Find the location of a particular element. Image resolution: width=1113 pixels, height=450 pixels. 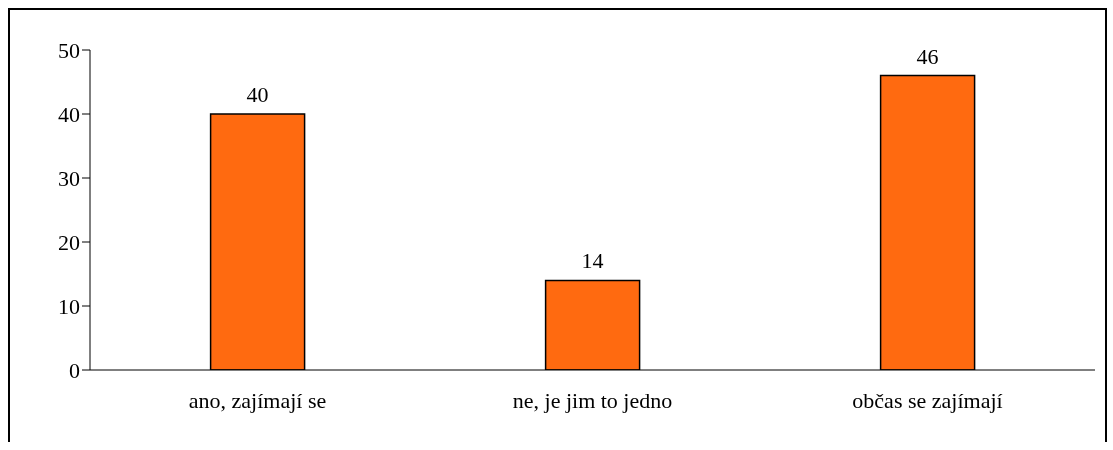

y-tick-label: 20 is located at coordinates (69, 242).